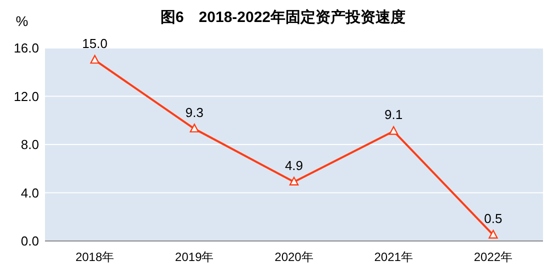  What do you see at coordinates (95, 44) in the screenshot?
I see `data-label: 15.0` at bounding box center [95, 44].